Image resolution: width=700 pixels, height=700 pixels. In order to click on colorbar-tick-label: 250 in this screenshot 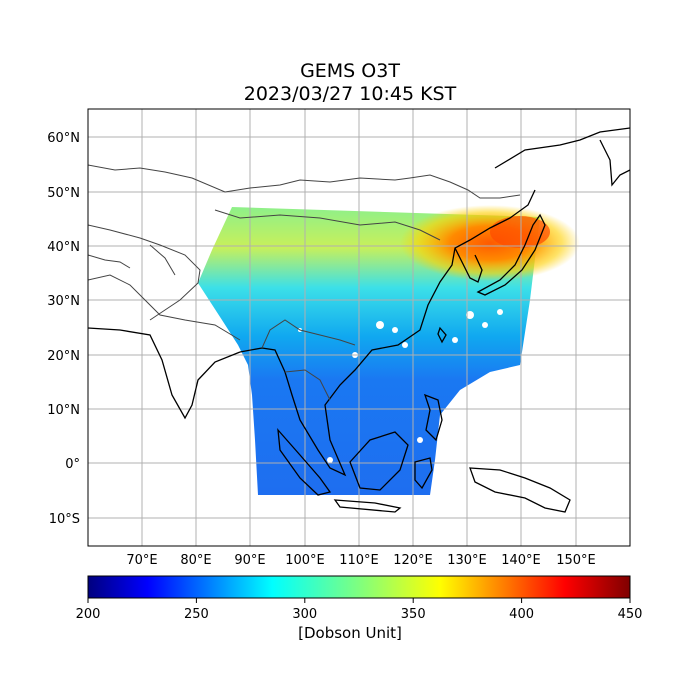, I will do `click(196, 614)`.